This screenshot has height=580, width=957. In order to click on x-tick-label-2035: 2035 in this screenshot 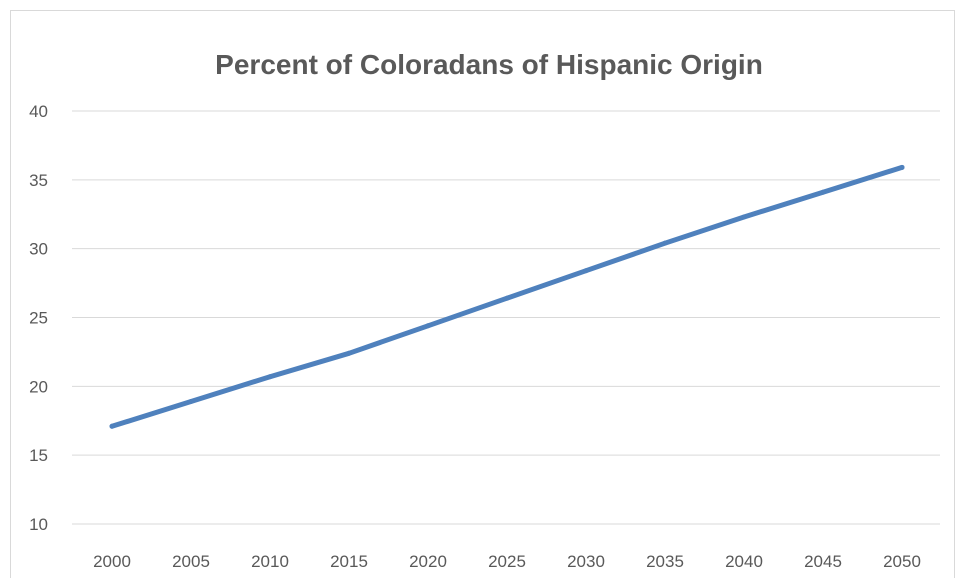, I will do `click(665, 561)`.